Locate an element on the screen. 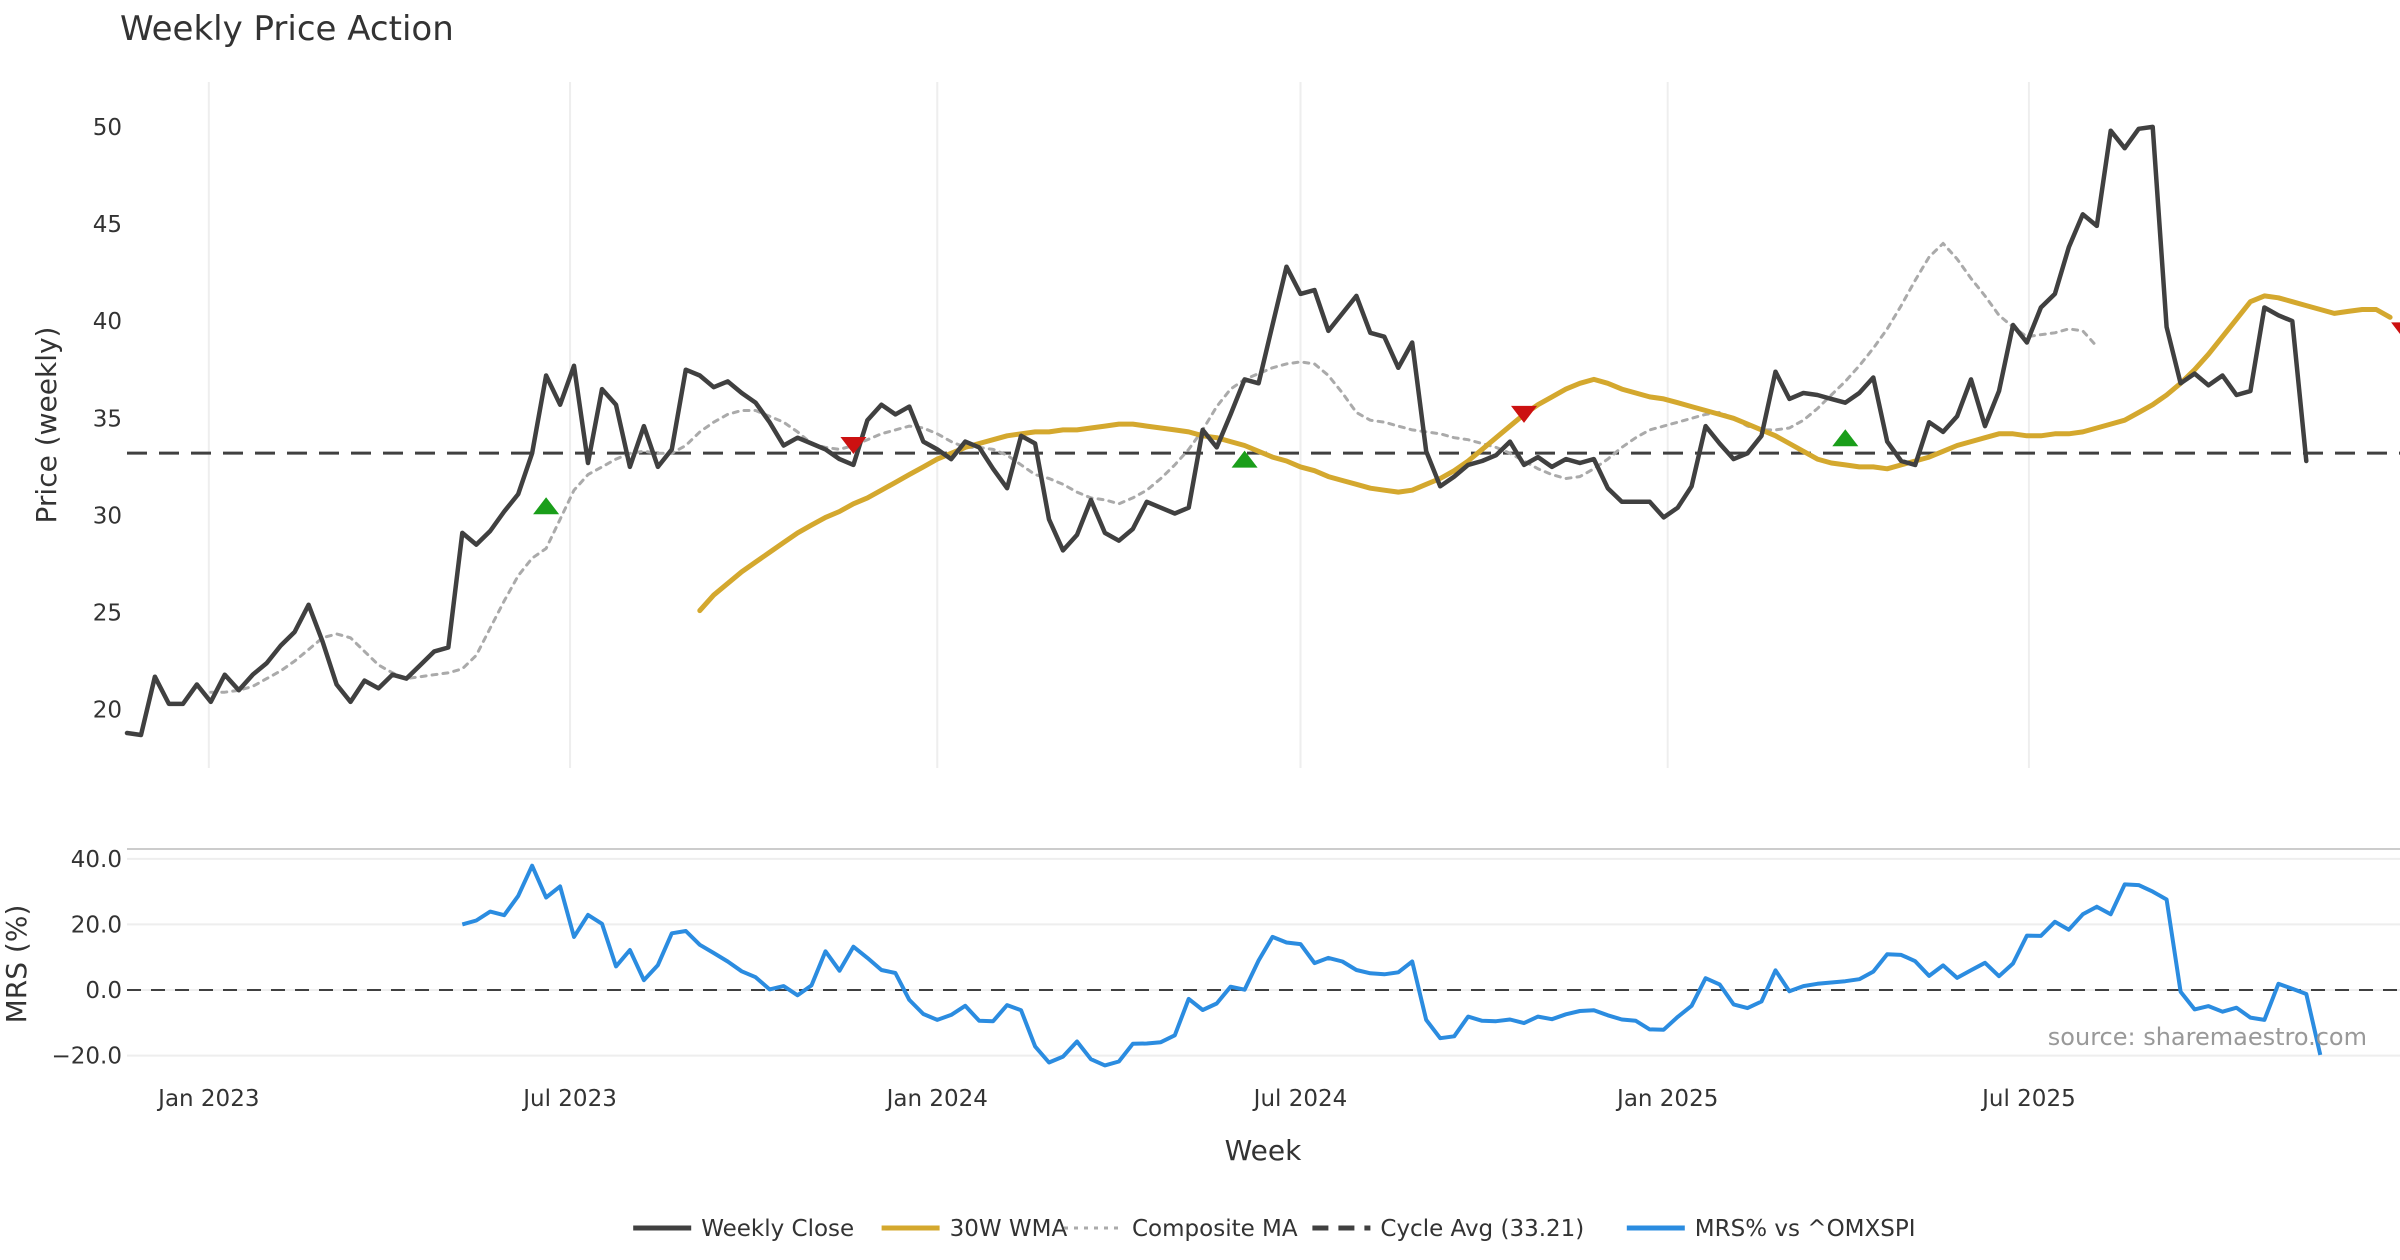 The width and height of the screenshot is (2400, 1260). mrs-y-tick-labels: 40.0 20.0 0.0 −20.0 is located at coordinates (87, 958).